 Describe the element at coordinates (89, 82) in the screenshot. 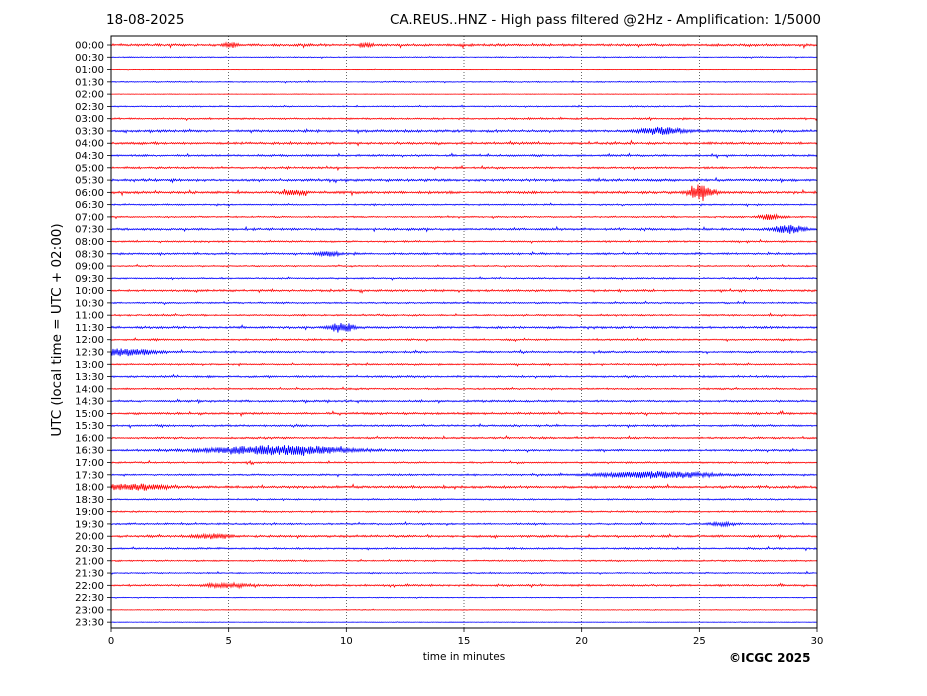

I see `y-tick-label: 01:30` at that location.